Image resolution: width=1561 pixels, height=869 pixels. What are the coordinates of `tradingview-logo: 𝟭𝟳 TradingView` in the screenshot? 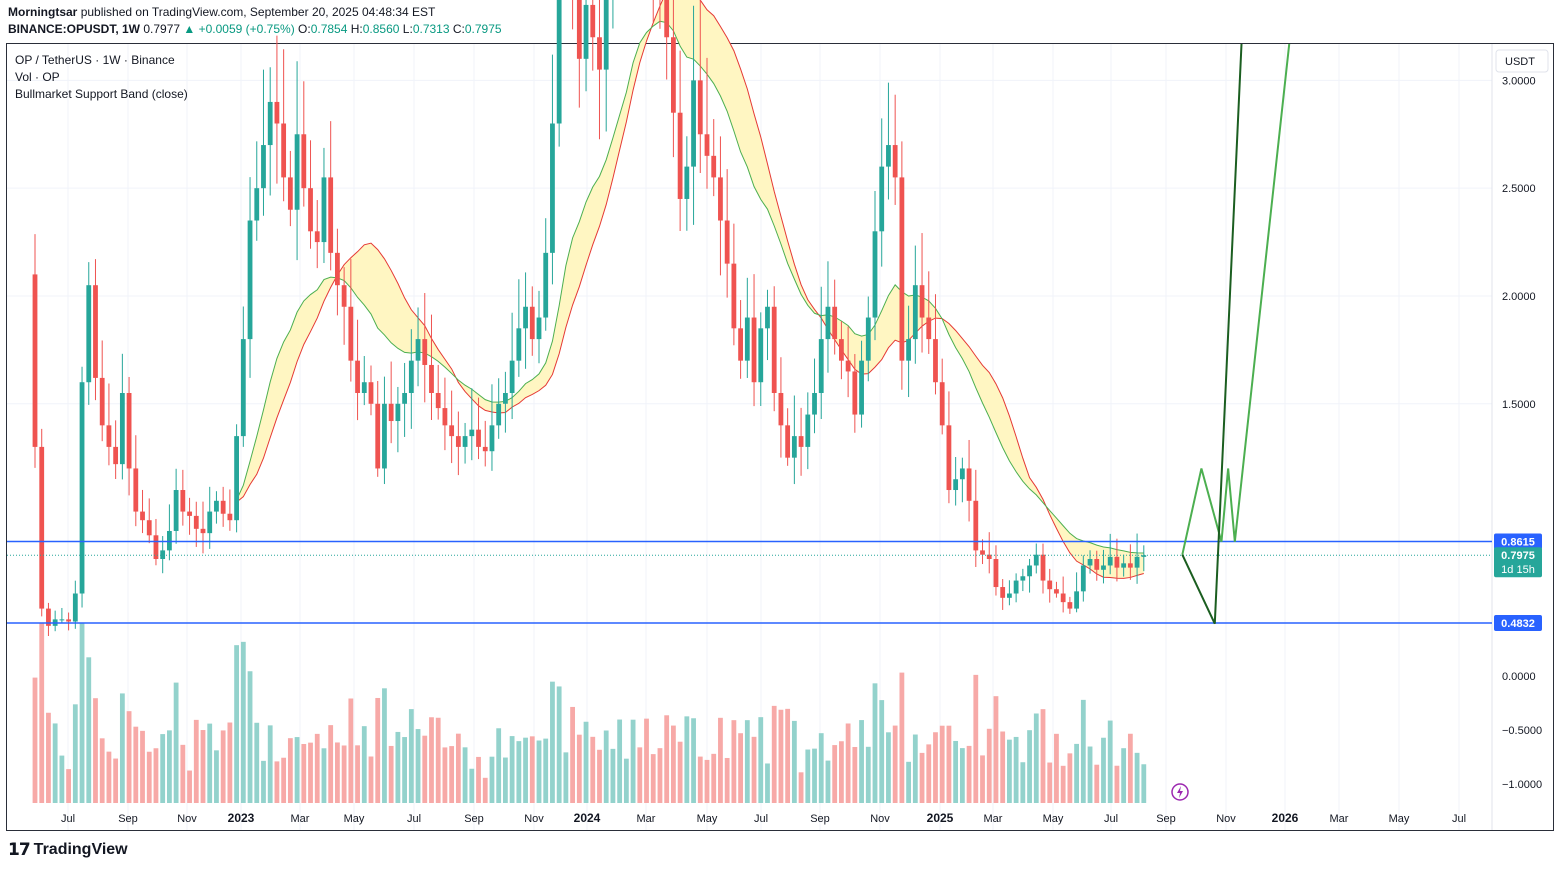 It's located at (68, 850).